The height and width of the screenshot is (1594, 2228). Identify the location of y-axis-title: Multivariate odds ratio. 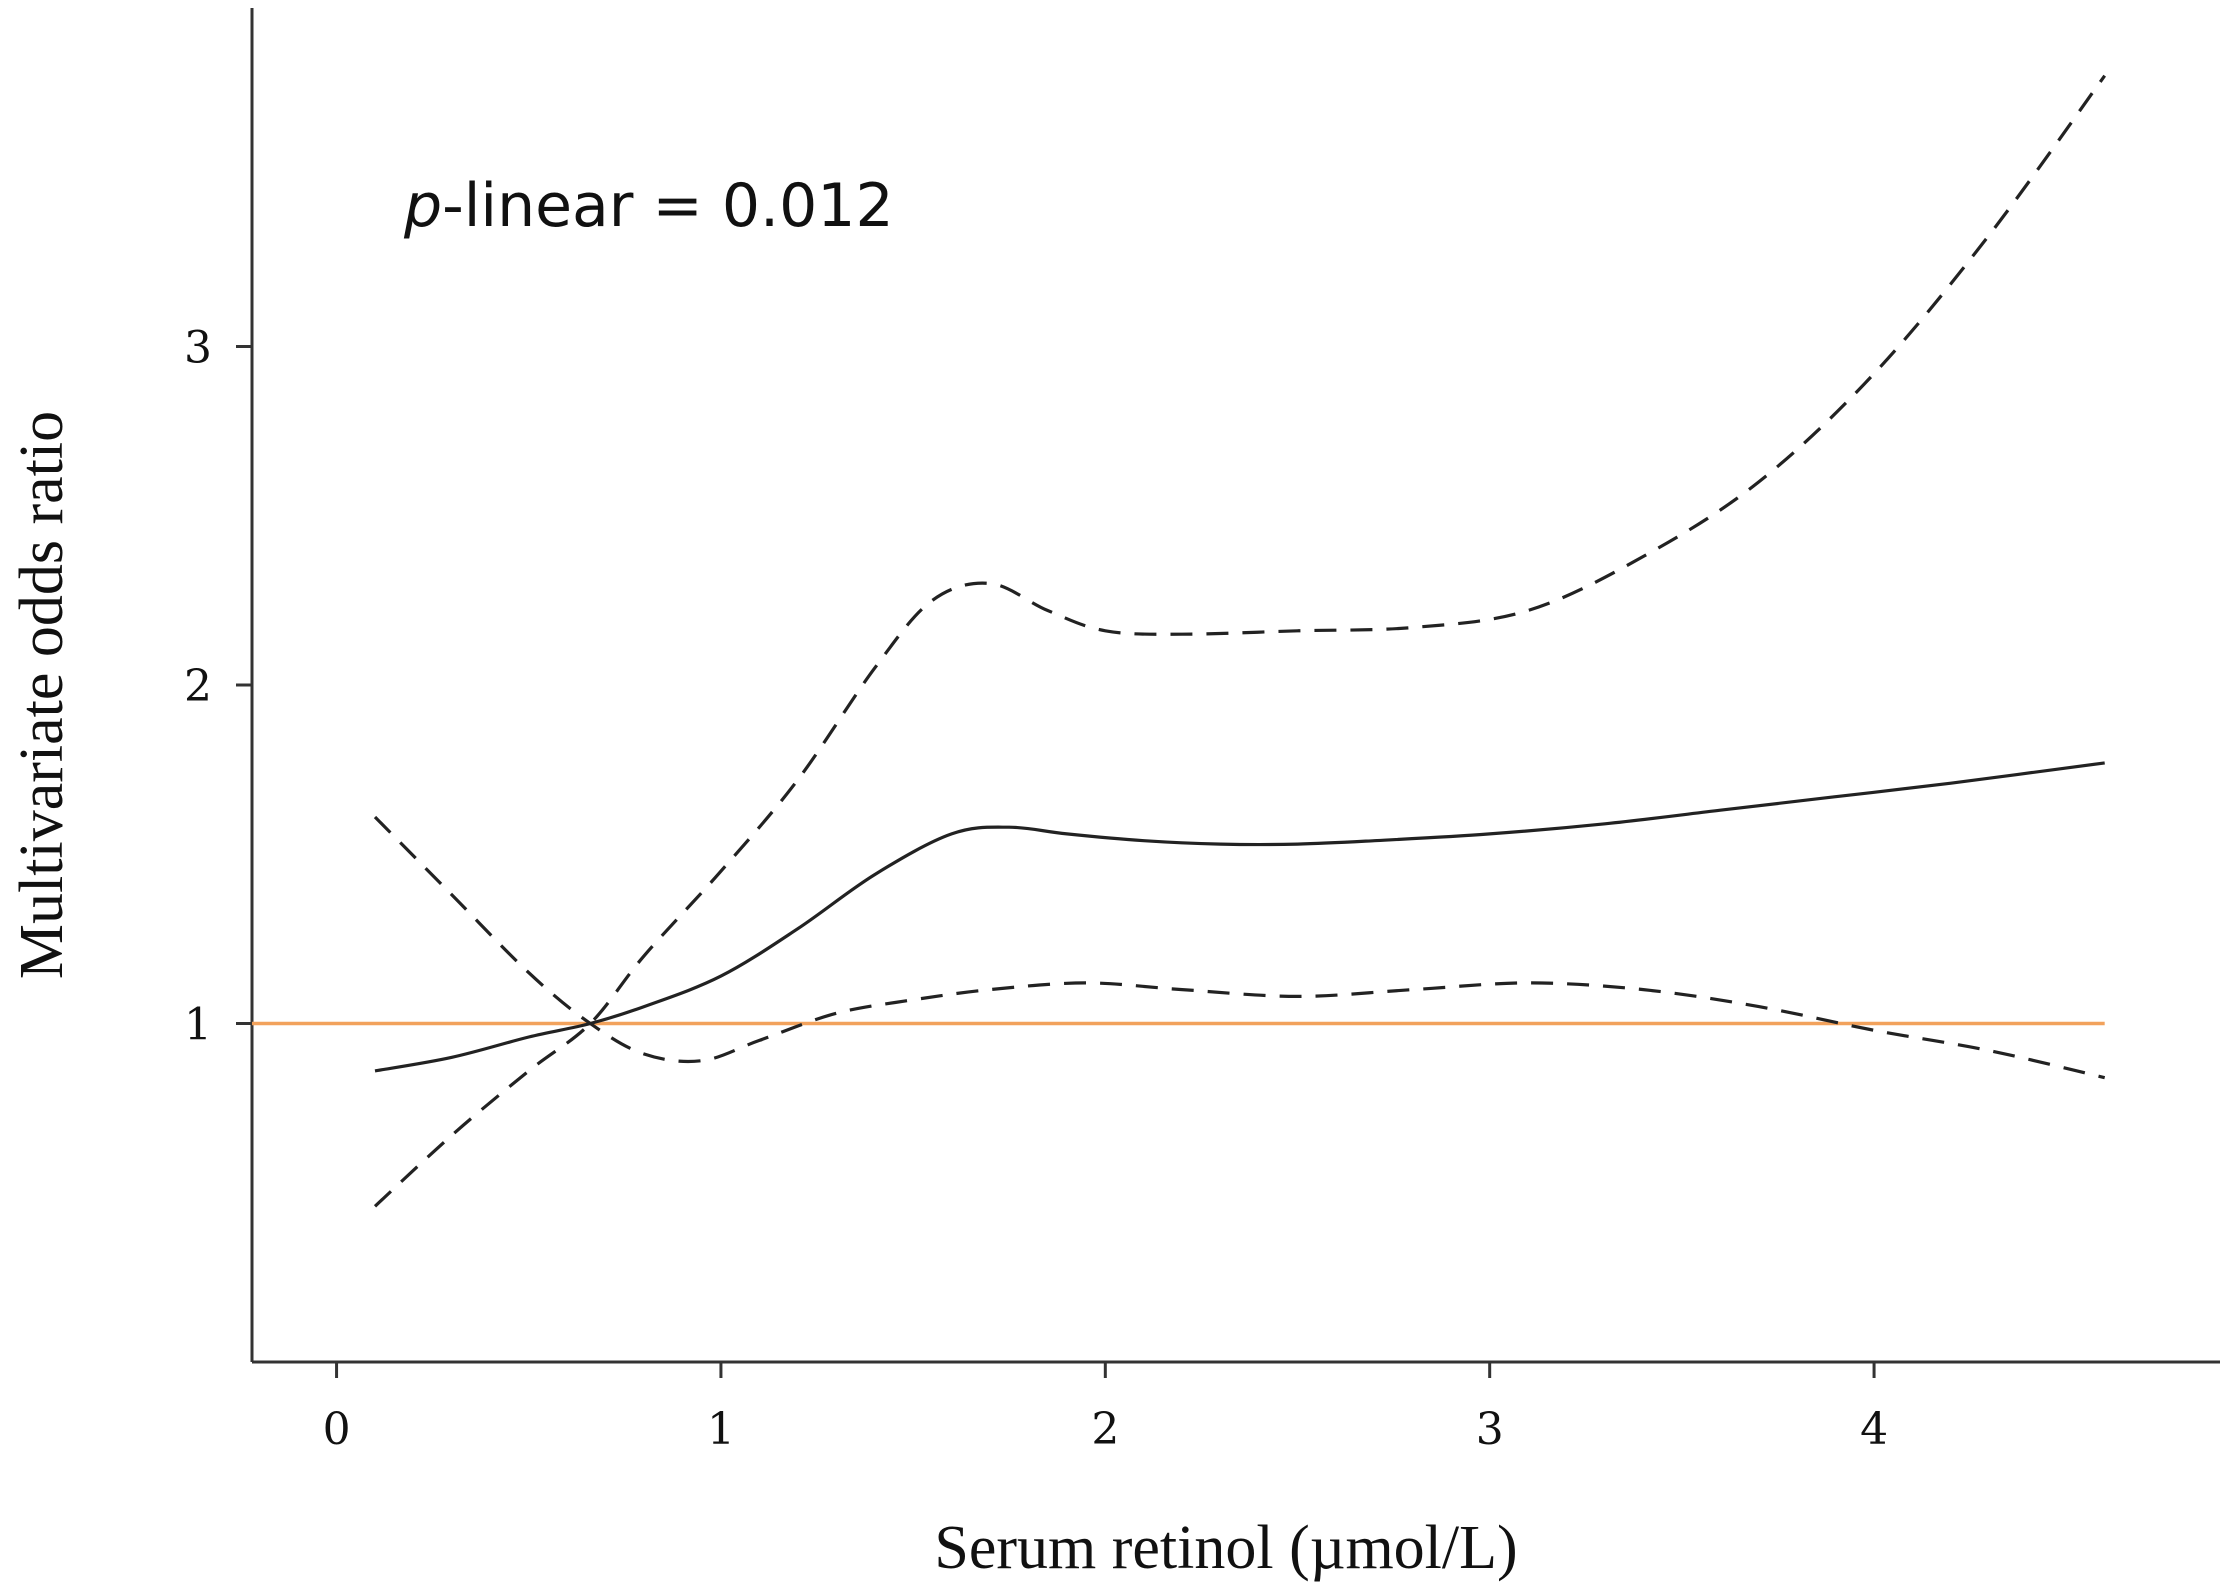
(42, 695).